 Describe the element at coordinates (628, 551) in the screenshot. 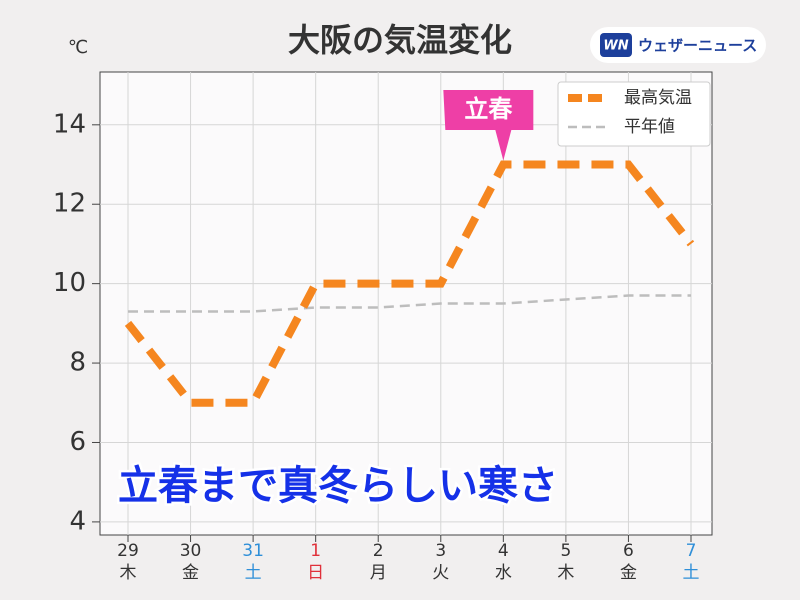

I see `x-tick-label: 6` at that location.